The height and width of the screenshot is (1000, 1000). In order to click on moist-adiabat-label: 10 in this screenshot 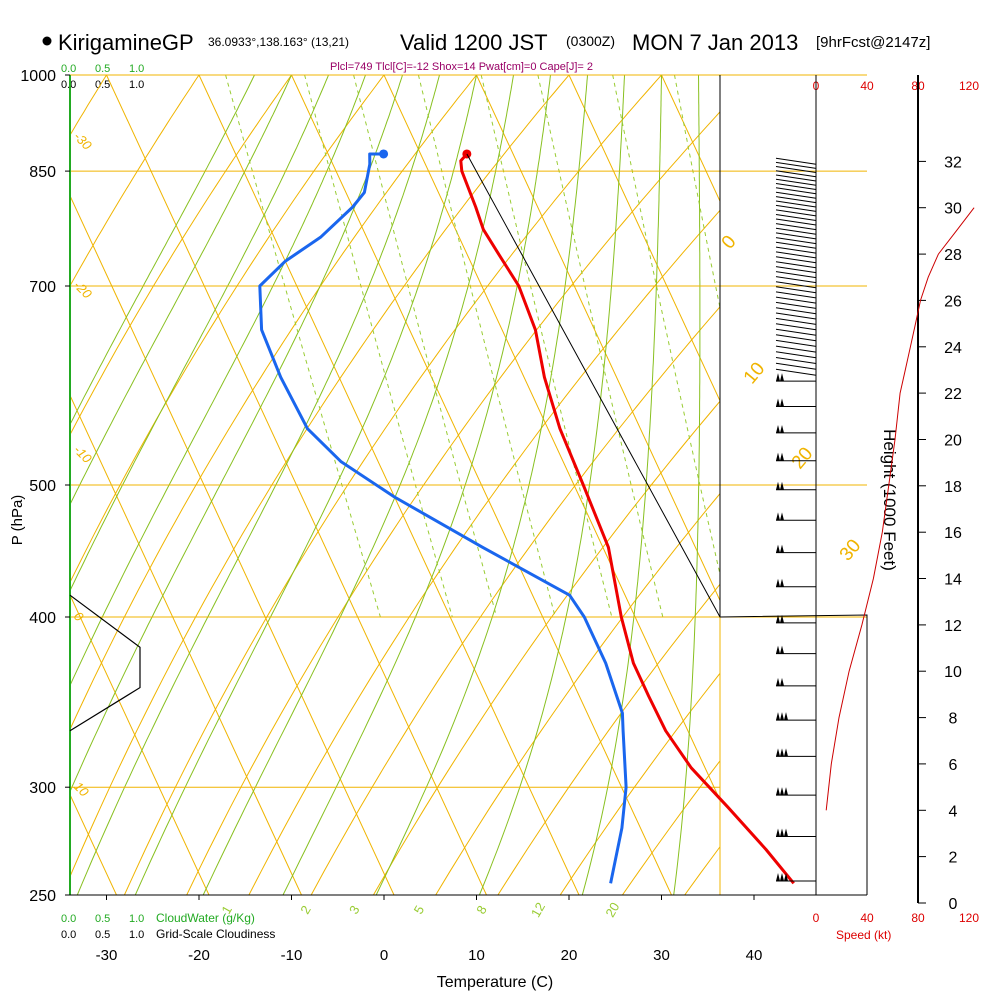, I will do `click(755, 374)`.